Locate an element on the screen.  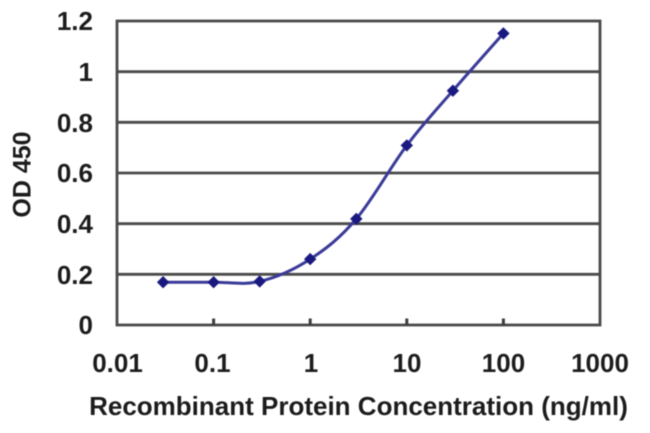
svg-text: 0.4 is located at coordinates (75, 224).